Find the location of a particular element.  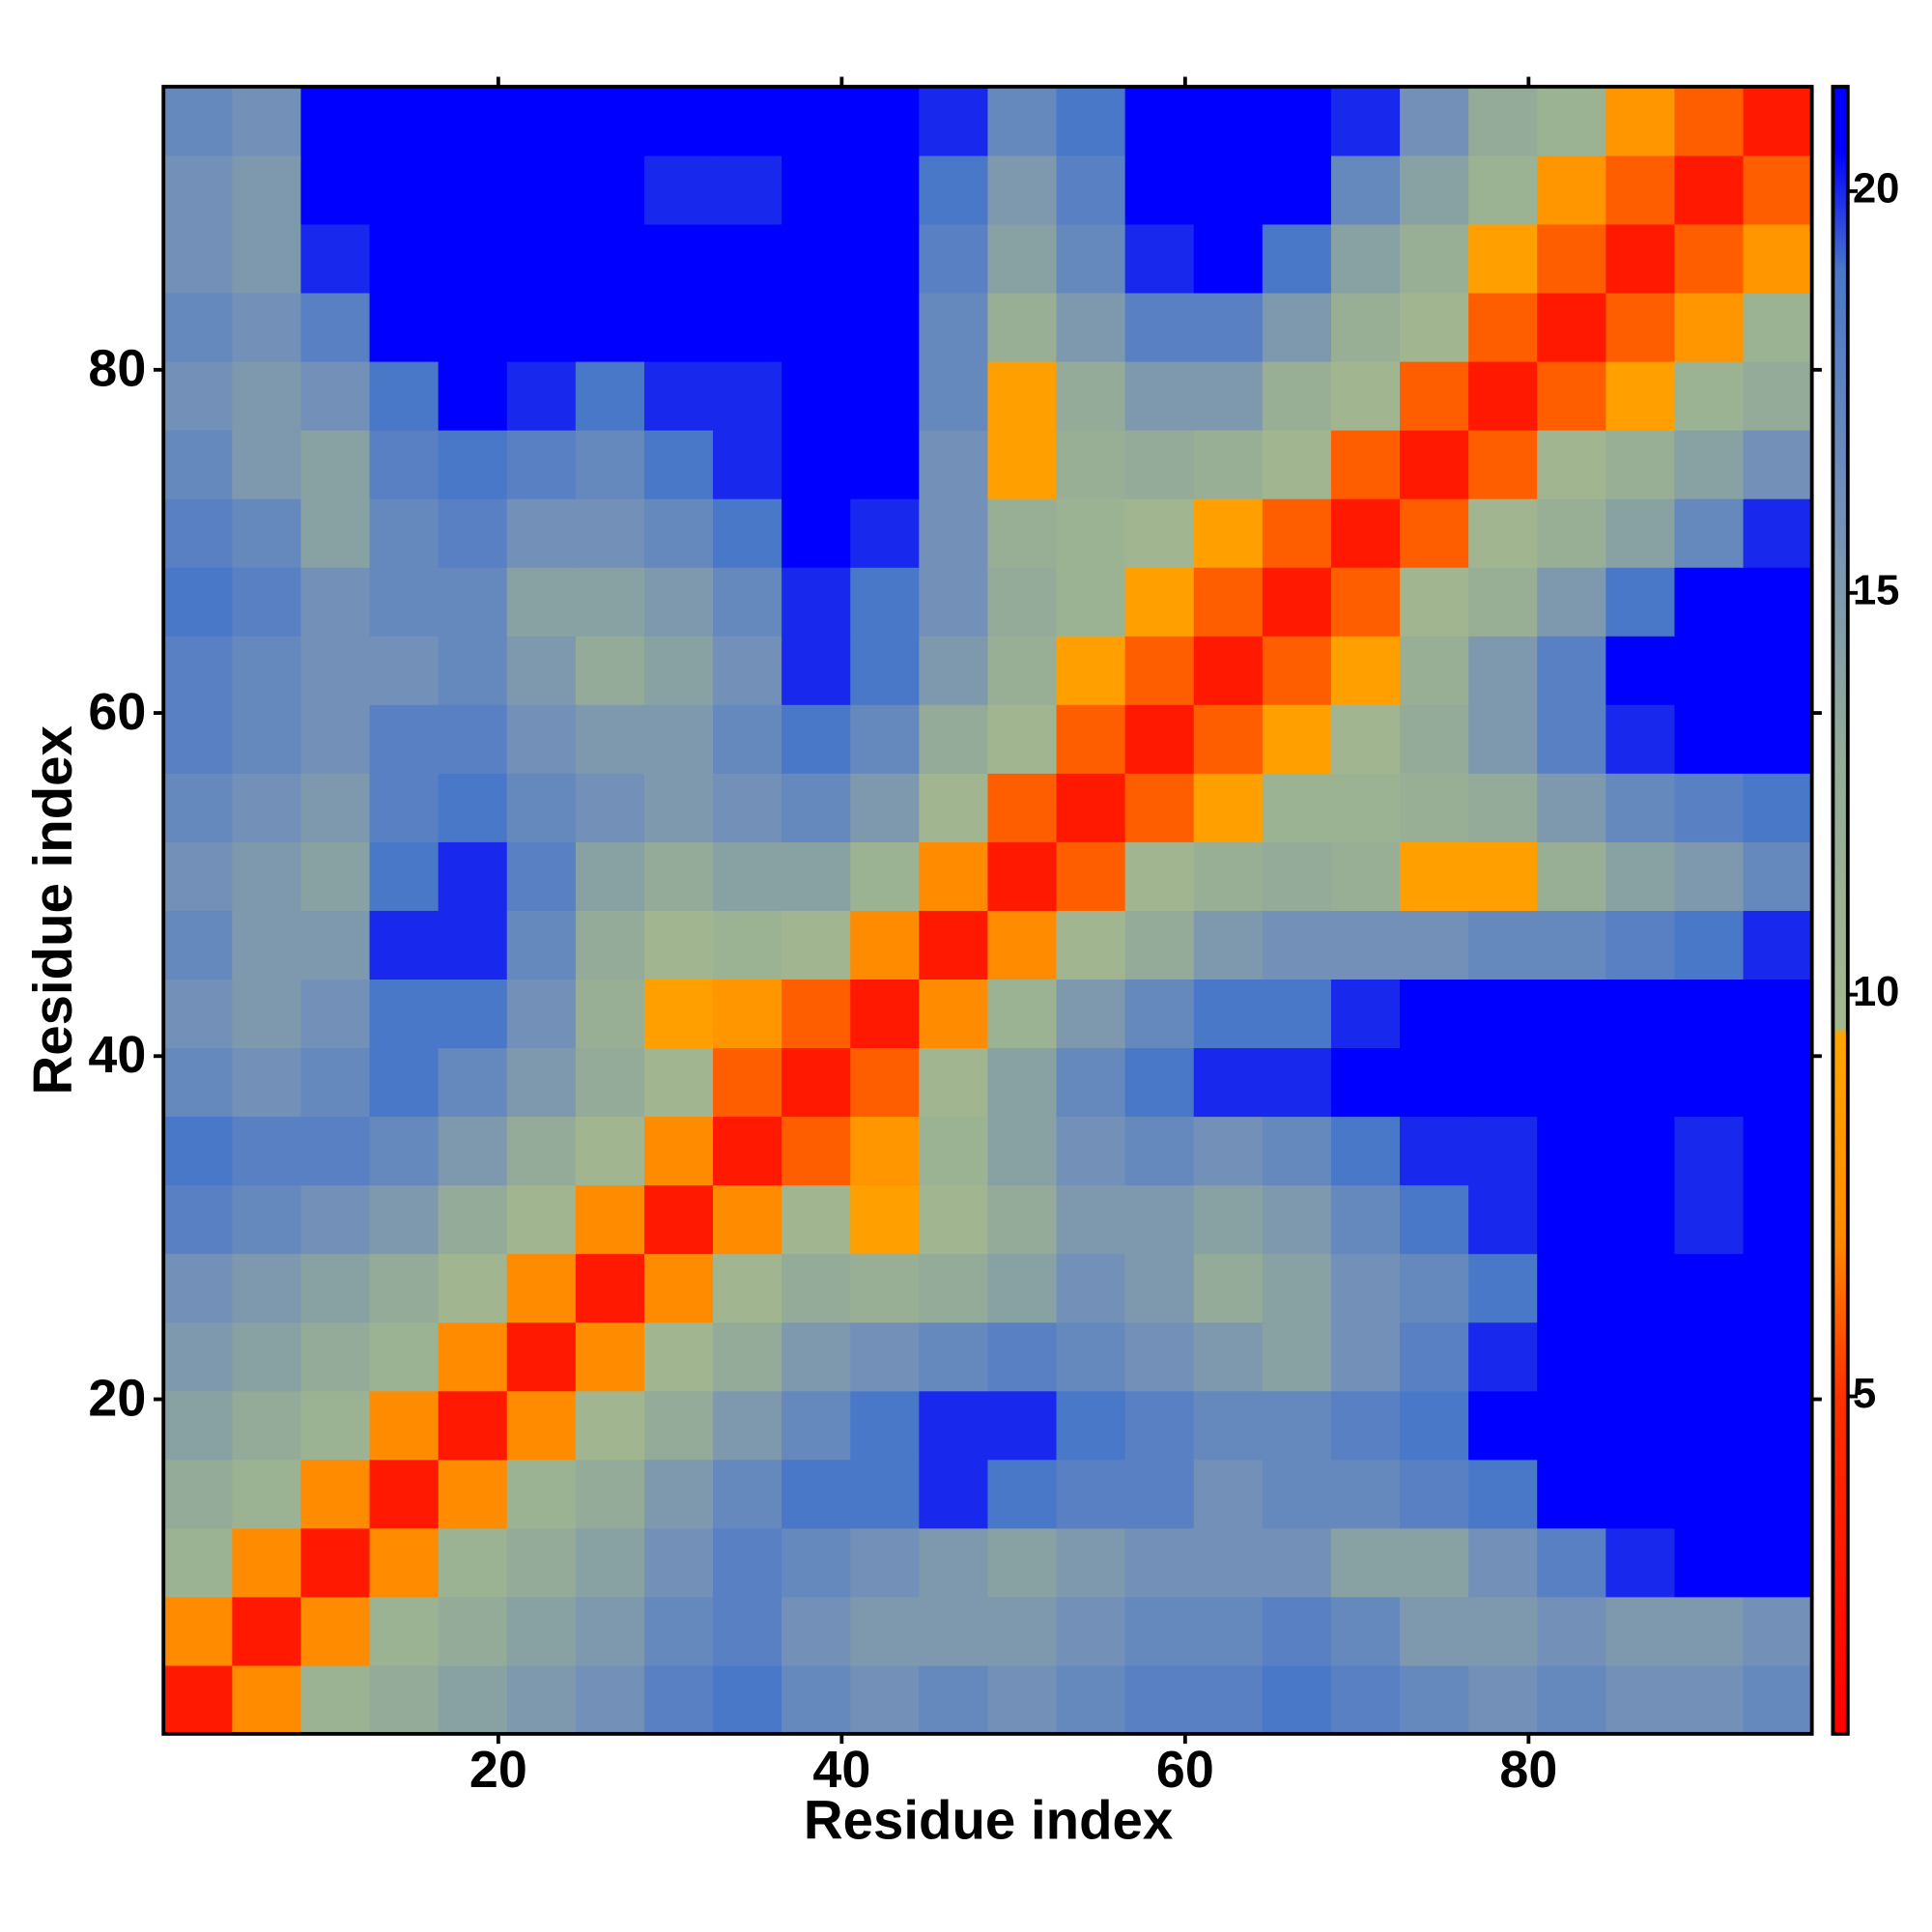

y-tick-label: 40 is located at coordinates (117, 1055).